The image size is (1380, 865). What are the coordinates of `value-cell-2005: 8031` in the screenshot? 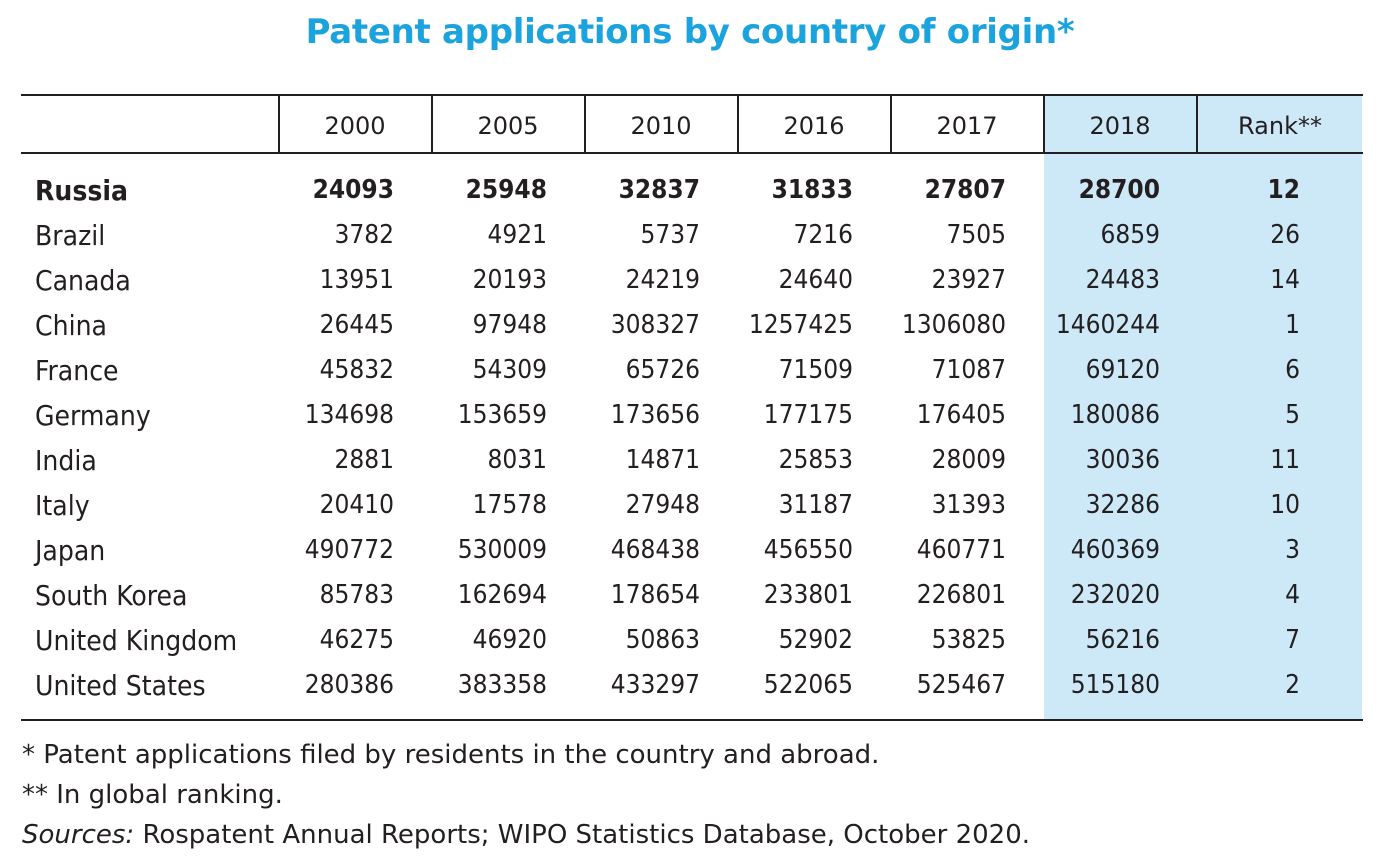 It's located at (517, 460).